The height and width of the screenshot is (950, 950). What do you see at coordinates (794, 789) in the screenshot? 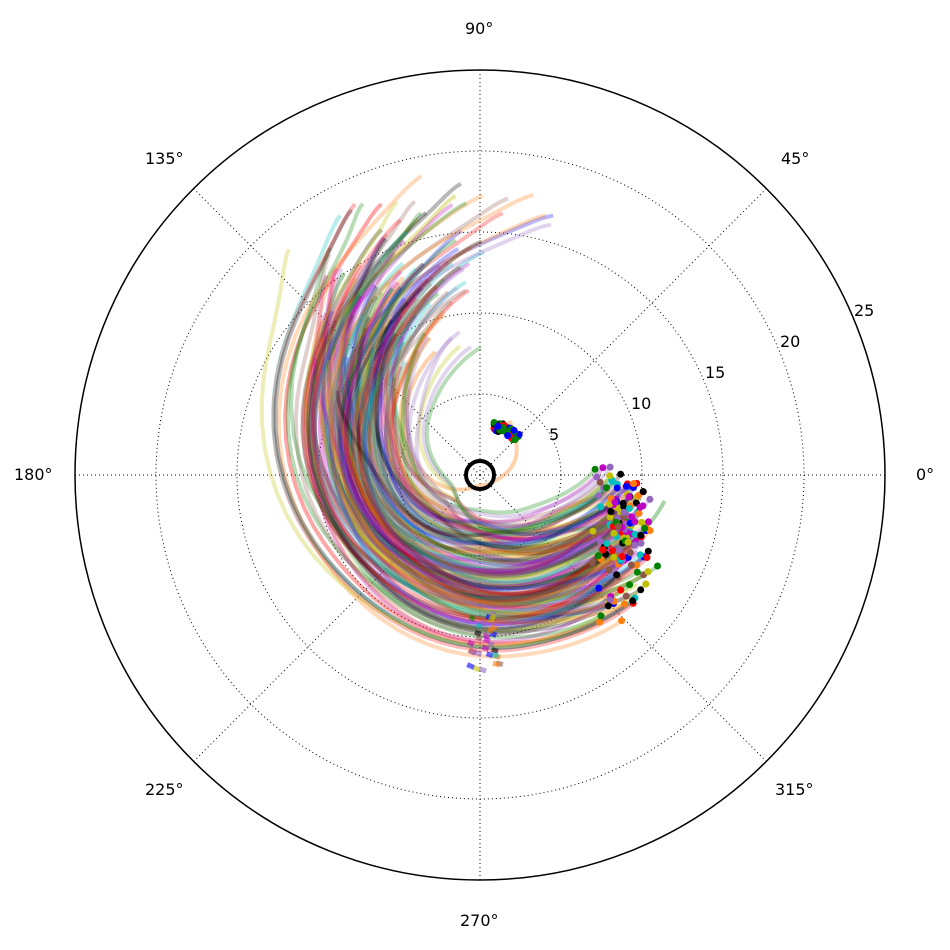
I see `theta-tick-label-315: 315°` at bounding box center [794, 789].